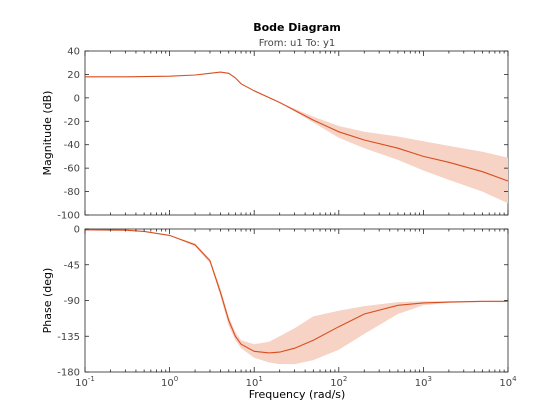  What do you see at coordinates (254, 382) in the screenshot?
I see `frequency-tick-label: 10¹` at bounding box center [254, 382].